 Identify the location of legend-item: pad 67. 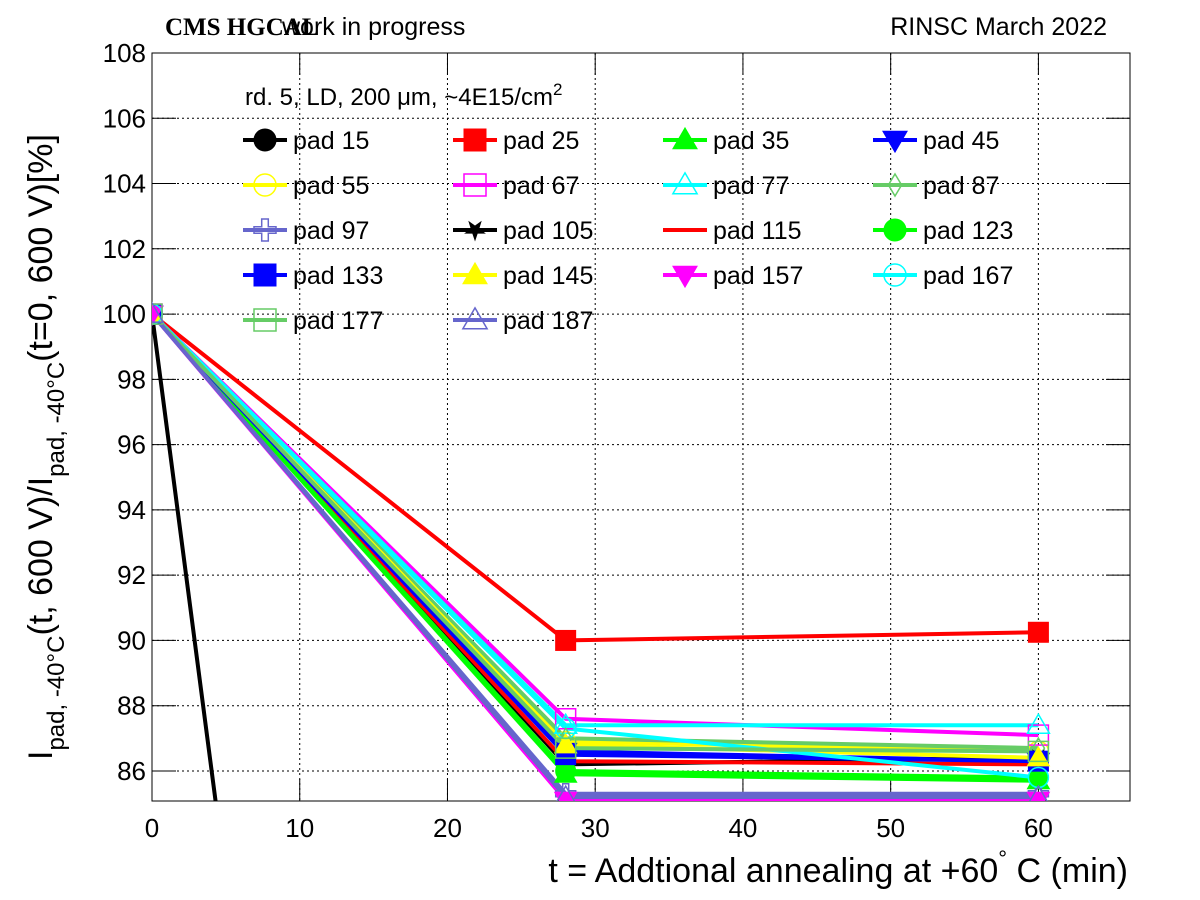
(516, 186).